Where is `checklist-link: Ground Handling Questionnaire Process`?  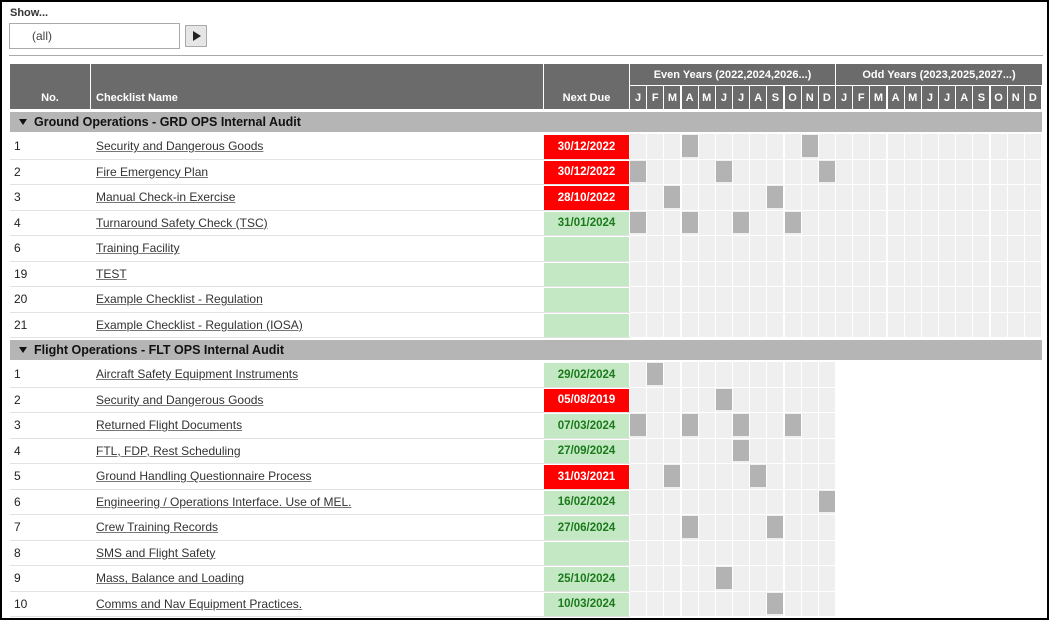
checklist-link: Ground Handling Questionnaire Process is located at coordinates (204, 476).